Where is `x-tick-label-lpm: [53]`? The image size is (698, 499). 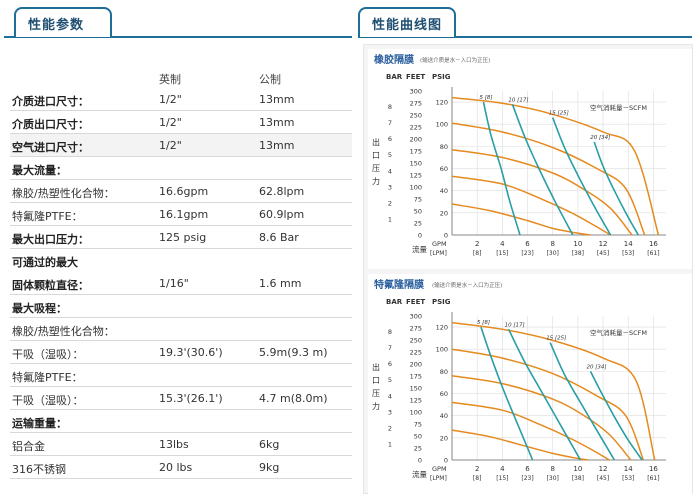
x-tick-label-lpm: [53] is located at coordinates (628, 253).